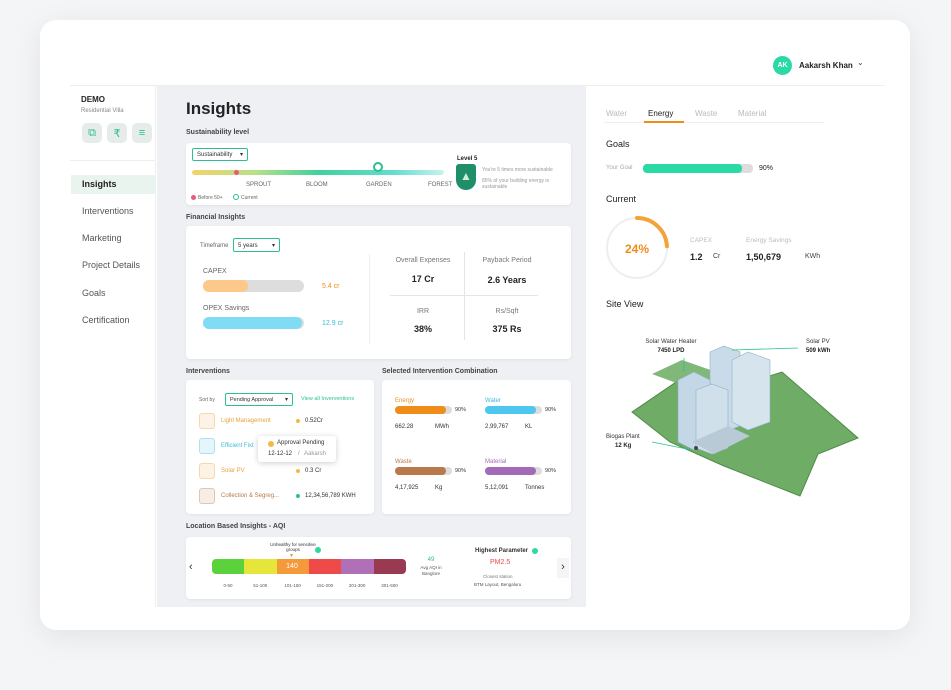 The width and height of the screenshot is (951, 690). What do you see at coordinates (297, 449) in the screenshot?
I see `tooltip: Approval Pending 12-12-12 / Aakarsh` at bounding box center [297, 449].